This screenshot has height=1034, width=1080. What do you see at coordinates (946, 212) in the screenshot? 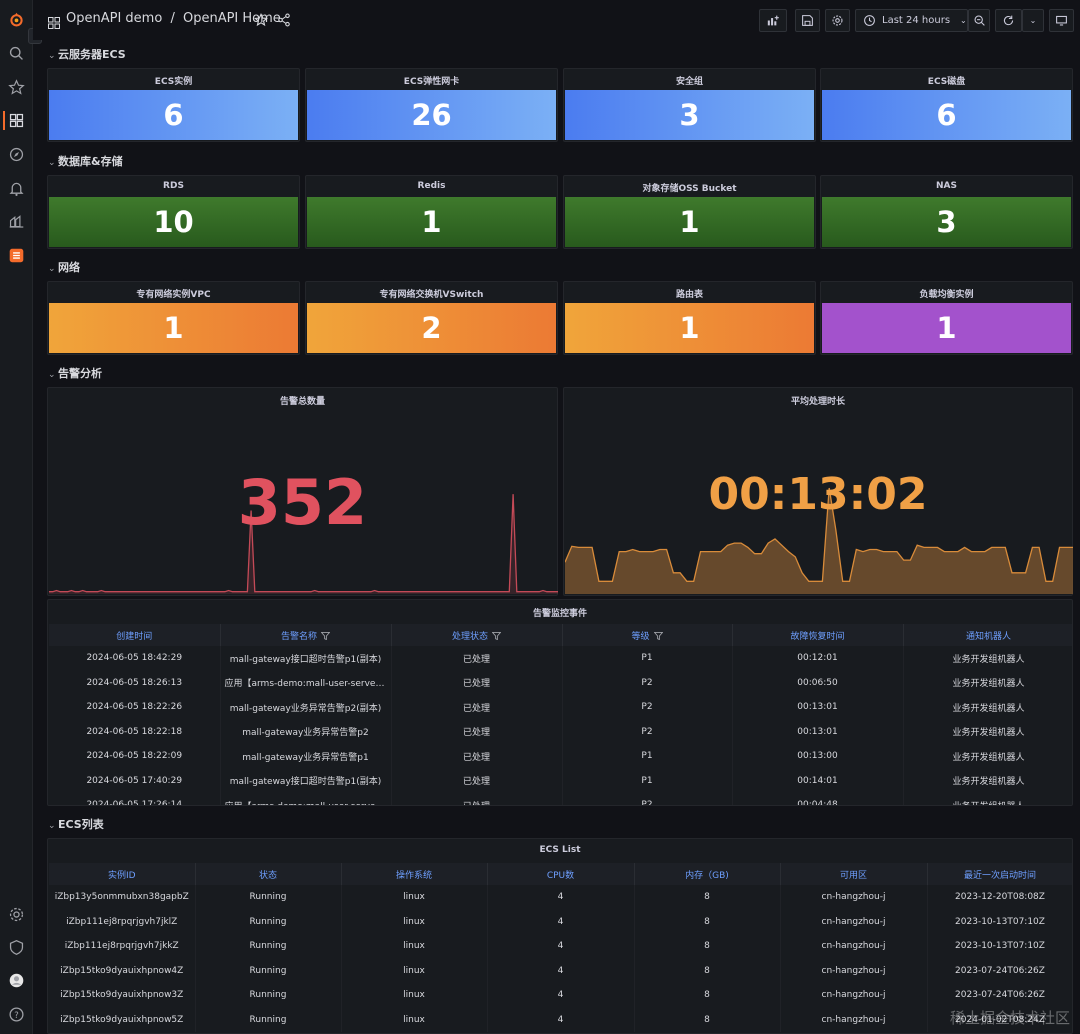
I see `stat-panel: NAS 3` at bounding box center [946, 212].